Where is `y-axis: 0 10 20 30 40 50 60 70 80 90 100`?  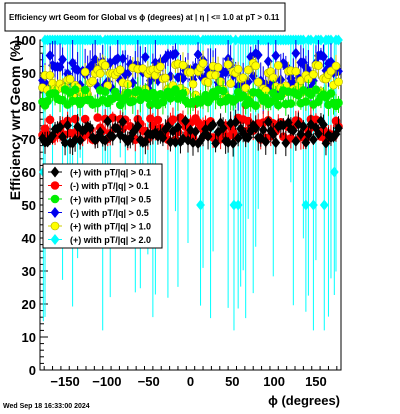
y-axis: 0 10 20 30 40 50 60 70 80 90 100 is located at coordinates (31, 205).